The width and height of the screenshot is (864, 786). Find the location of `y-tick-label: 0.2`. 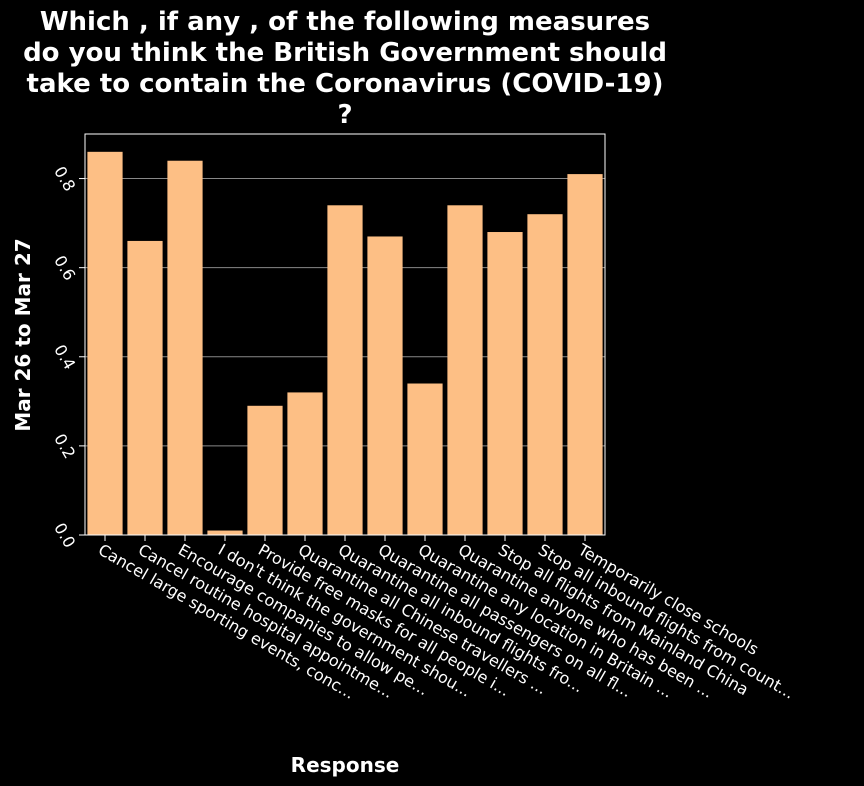

y-tick-label: 0.2 is located at coordinates (64, 446).